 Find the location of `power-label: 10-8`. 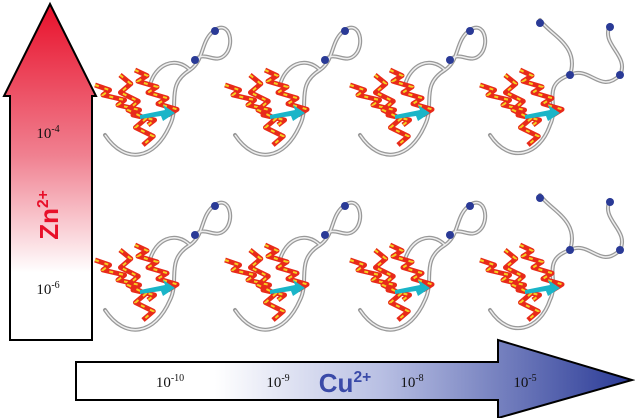

power-label: 10-8 is located at coordinates (411, 382).